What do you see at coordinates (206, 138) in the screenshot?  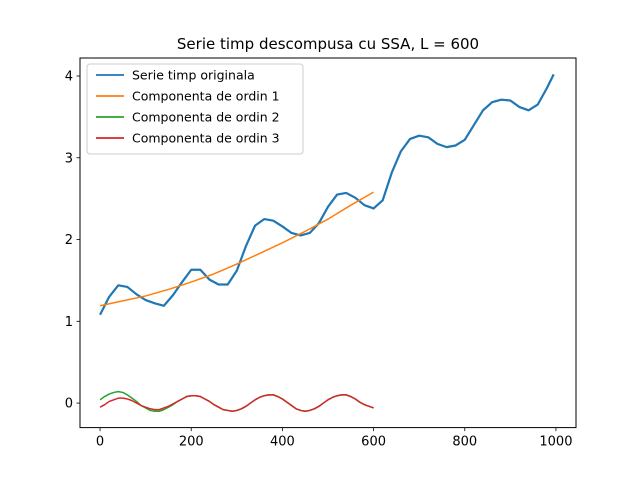 I see `legend-label-4: Componenta de ordin 3` at bounding box center [206, 138].